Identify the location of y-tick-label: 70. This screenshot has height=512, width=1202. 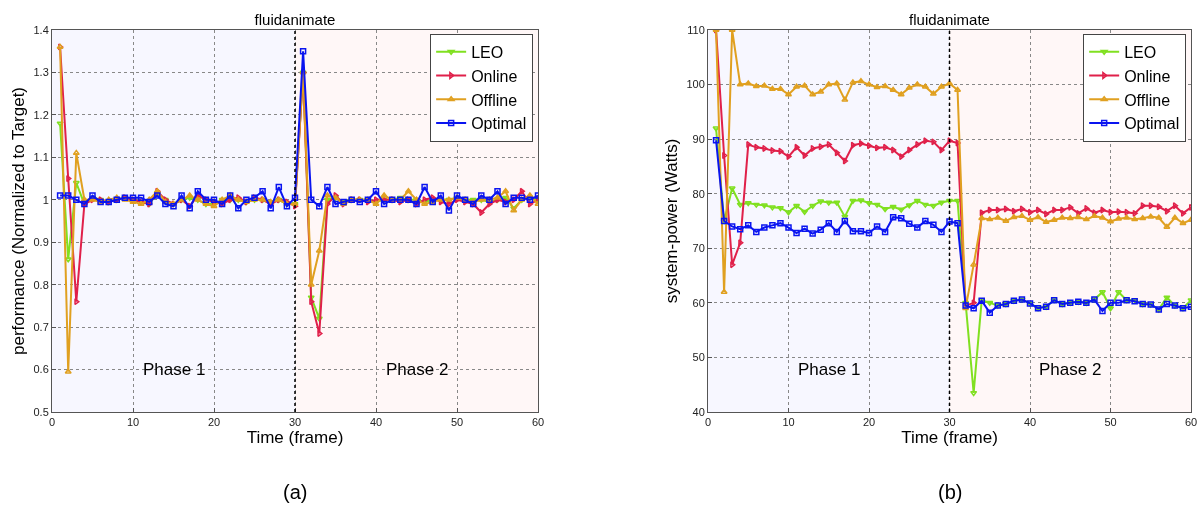
(698, 248).